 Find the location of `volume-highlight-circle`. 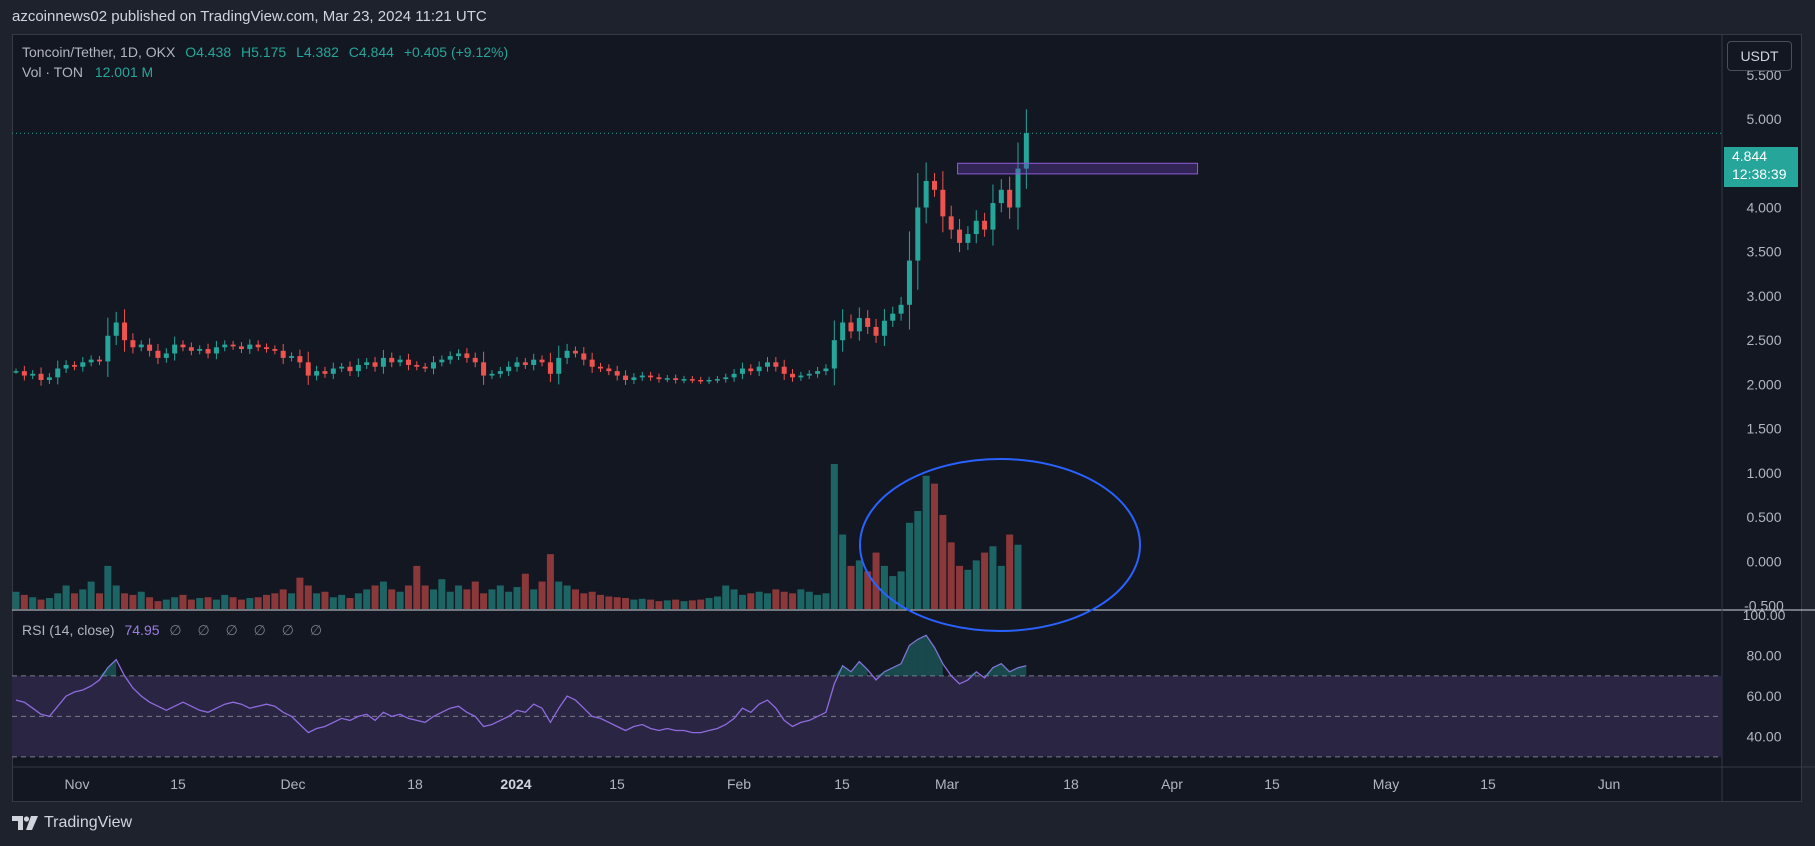

volume-highlight-circle is located at coordinates (1000, 545).